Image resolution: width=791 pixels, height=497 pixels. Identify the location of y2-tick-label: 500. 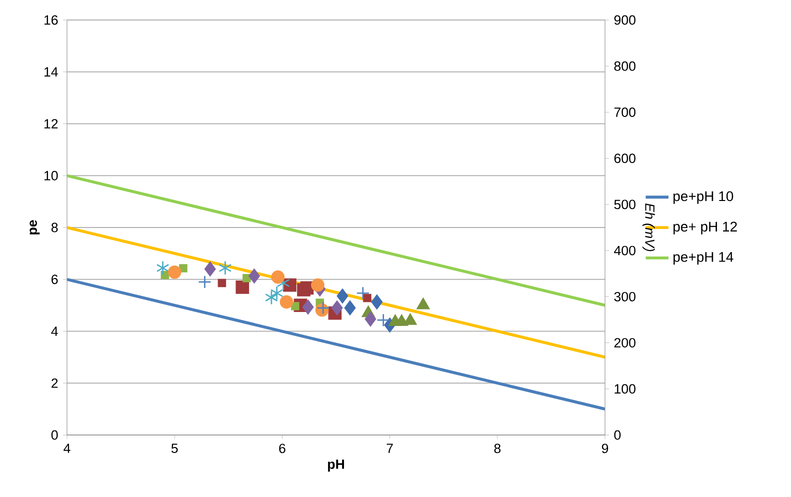
(625, 205).